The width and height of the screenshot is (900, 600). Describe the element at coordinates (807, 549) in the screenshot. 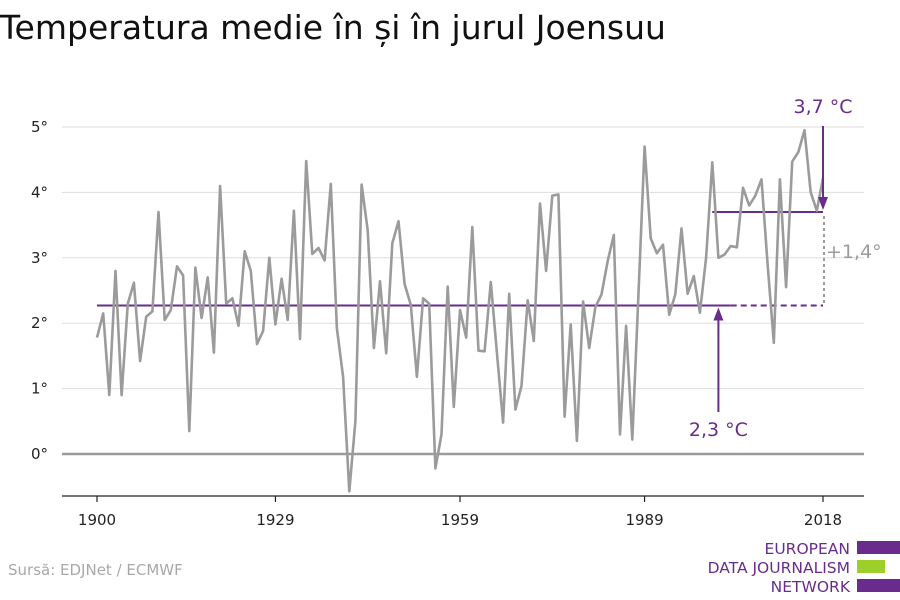

I see `logo-line-1: EUROPEAN` at that location.